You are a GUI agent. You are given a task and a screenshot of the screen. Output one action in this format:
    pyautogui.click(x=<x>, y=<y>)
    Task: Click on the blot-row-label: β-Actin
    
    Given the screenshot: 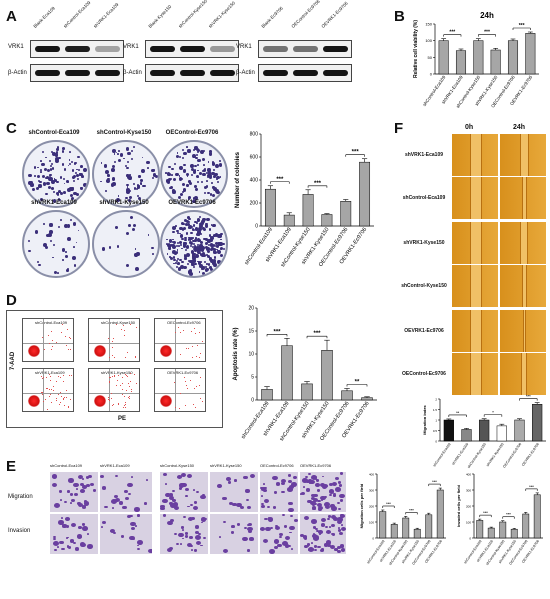 What is the action you would take?
    pyautogui.click(x=17, y=73)
    